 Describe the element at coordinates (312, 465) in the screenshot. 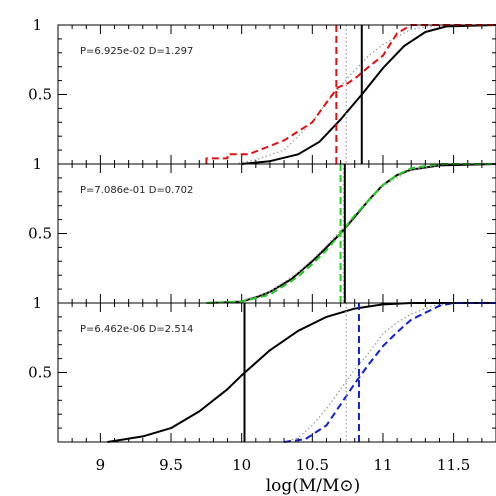

I see `x-tick-label: 10.5` at that location.